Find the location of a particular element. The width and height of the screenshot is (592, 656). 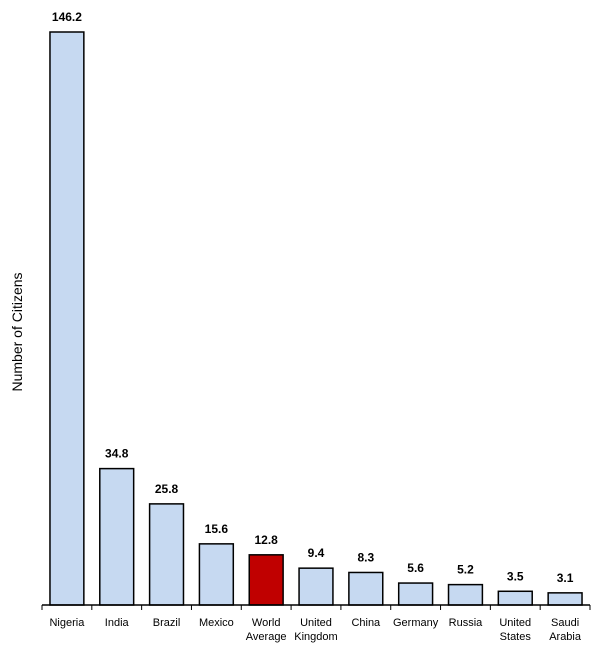

x-tick-label: China is located at coordinates (366, 623).